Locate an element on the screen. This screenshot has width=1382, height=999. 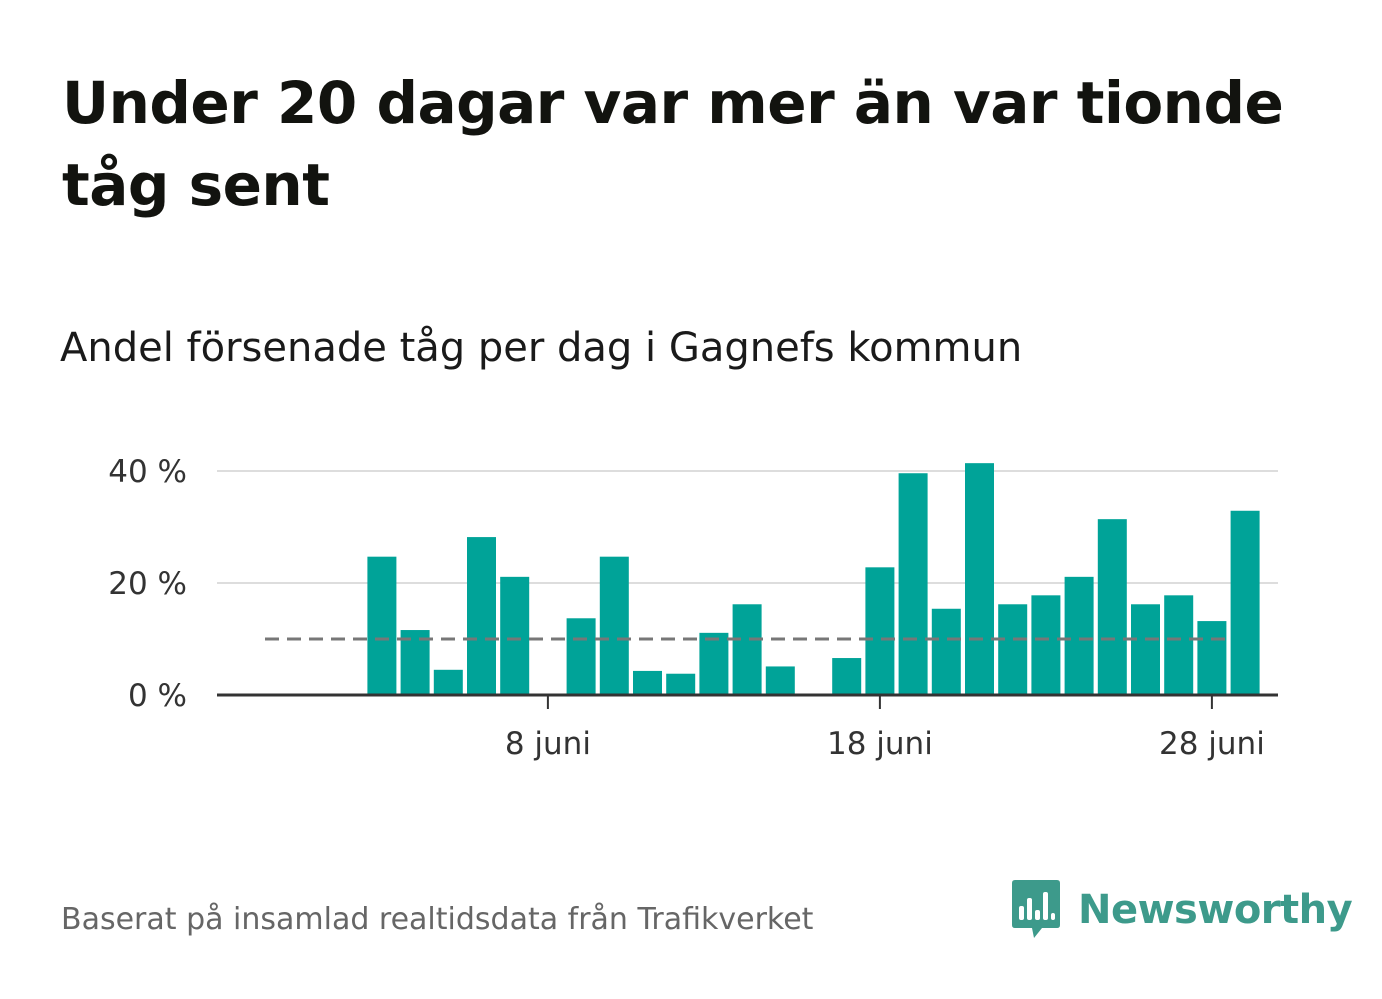
y-tick-label-20: 20 % is located at coordinates (147, 584).